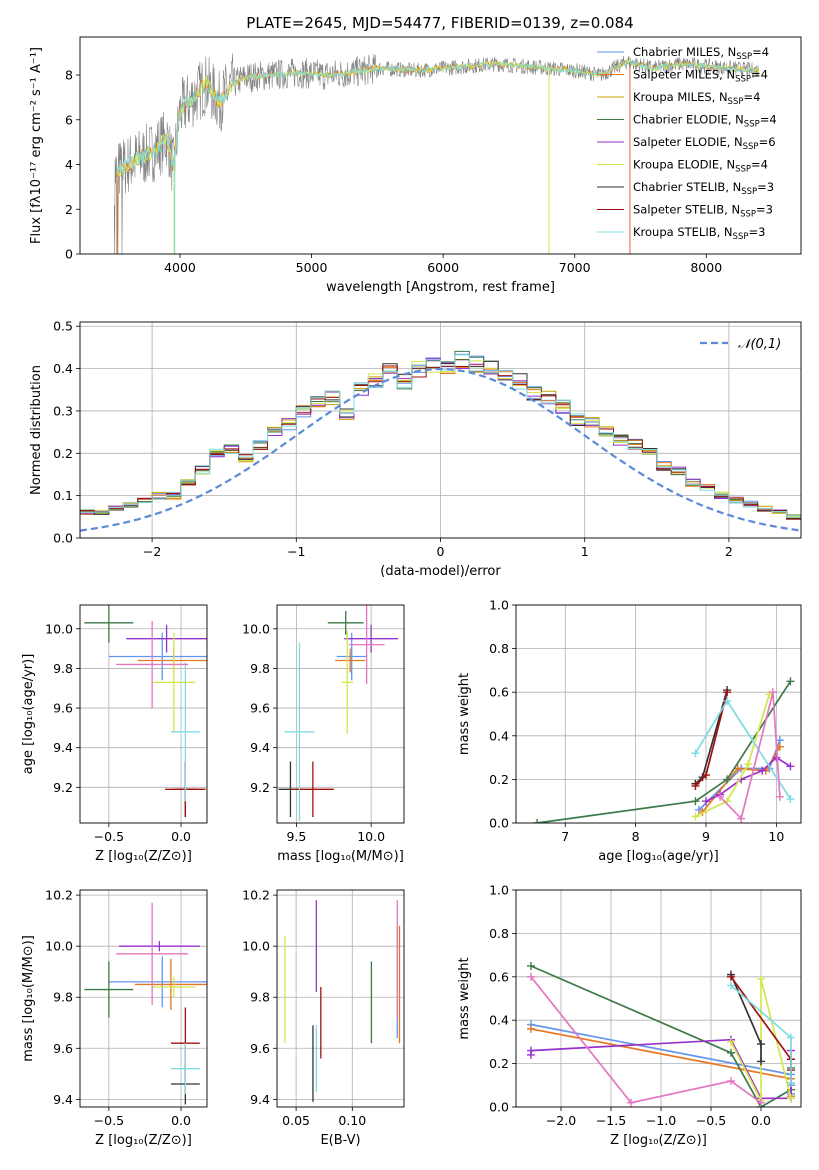 Image resolution: width=819 pixels, height=1170 pixels. I want to click on x-axis-label: Z [log₁₀(Z/Z⊙)], so click(143, 856).